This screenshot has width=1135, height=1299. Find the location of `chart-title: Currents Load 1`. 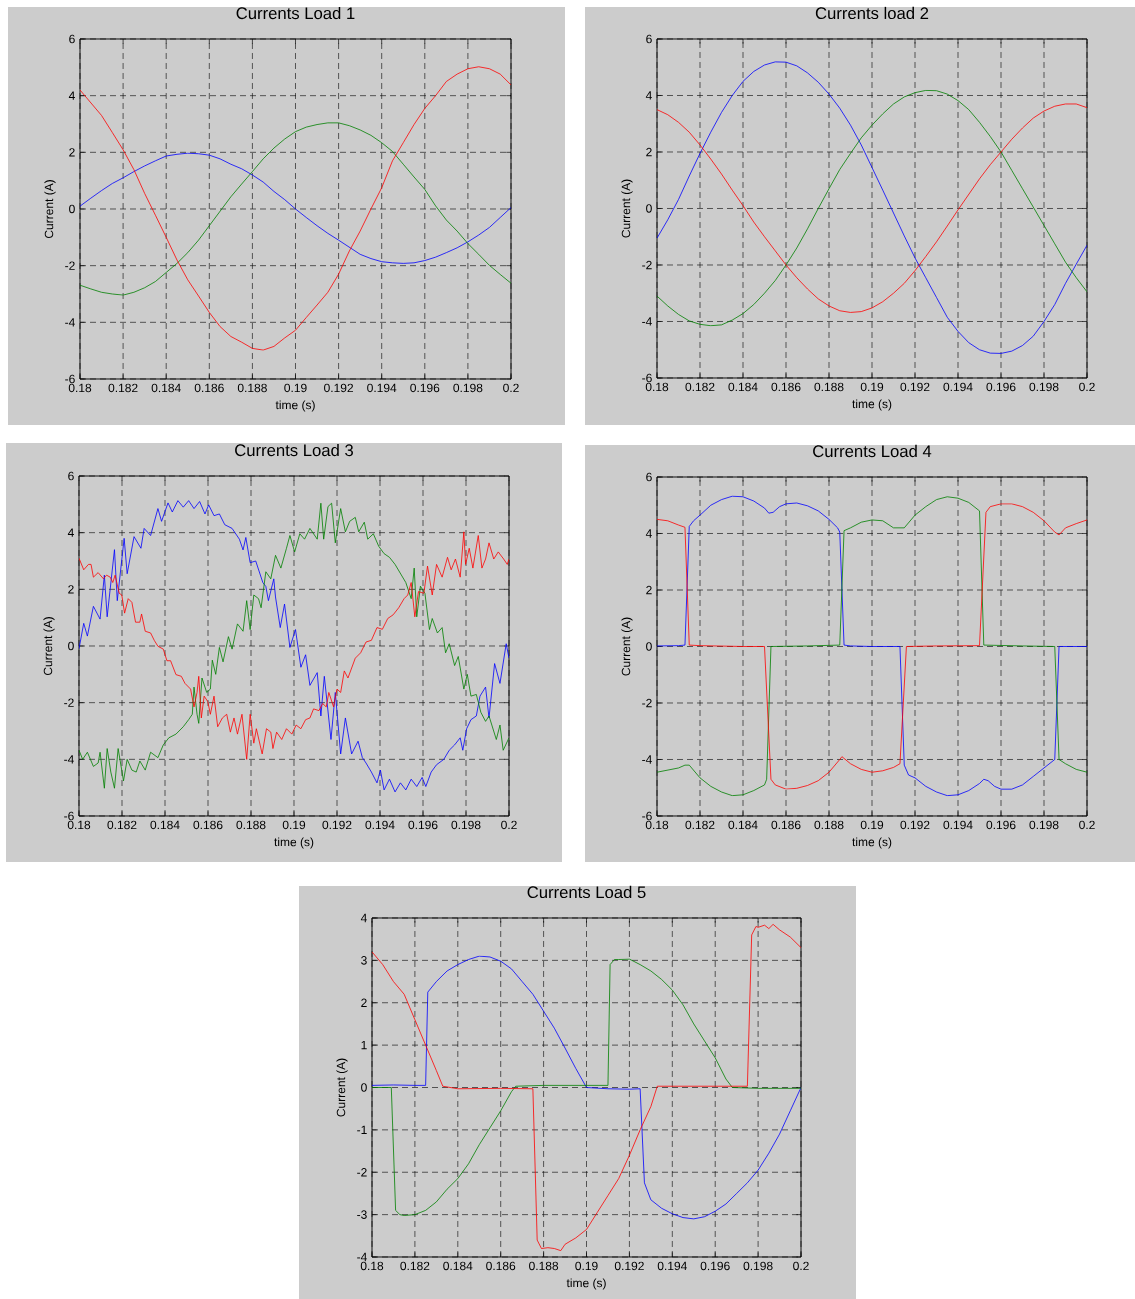

chart-title: Currents Load 1 is located at coordinates (295, 13).